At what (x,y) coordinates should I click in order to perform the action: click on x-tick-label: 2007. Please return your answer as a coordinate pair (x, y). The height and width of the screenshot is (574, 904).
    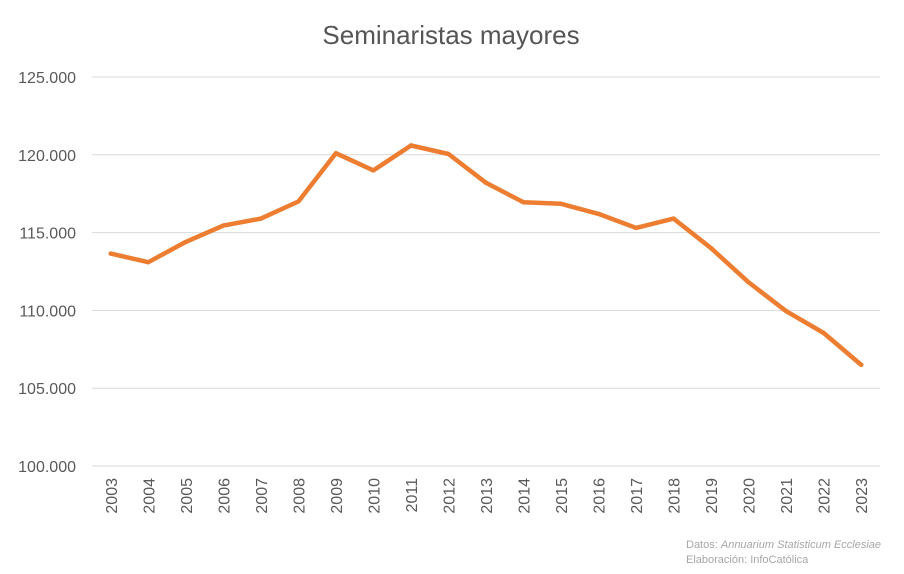
    Looking at the image, I should click on (262, 496).